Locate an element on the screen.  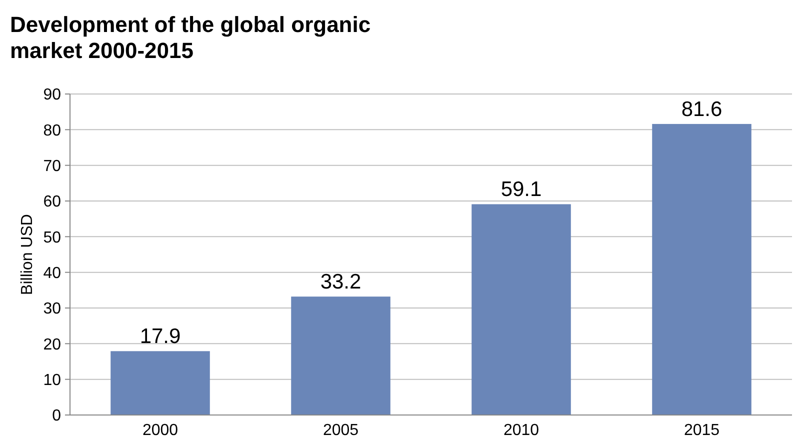
y-tick-label: 90 is located at coordinates (52, 95).